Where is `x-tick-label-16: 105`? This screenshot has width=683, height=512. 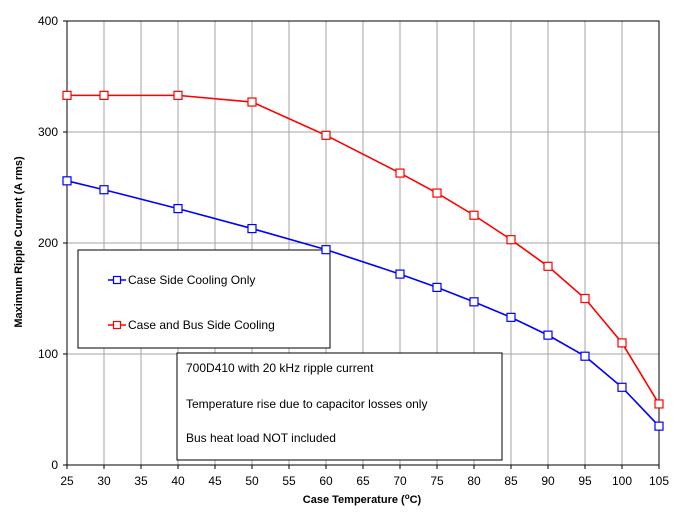
x-tick-label-16: 105 is located at coordinates (659, 481).